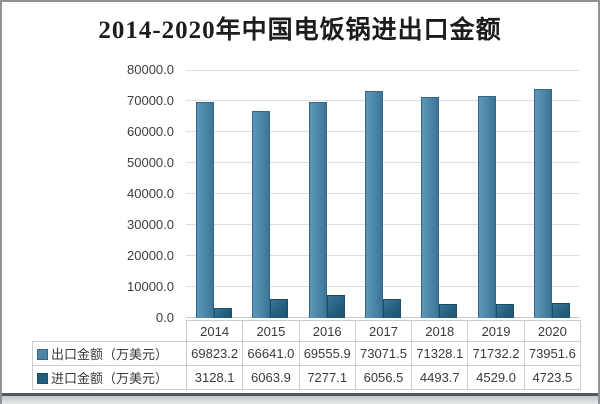  I want to click on export-value-cell-2014: 69823.2, so click(214, 353).